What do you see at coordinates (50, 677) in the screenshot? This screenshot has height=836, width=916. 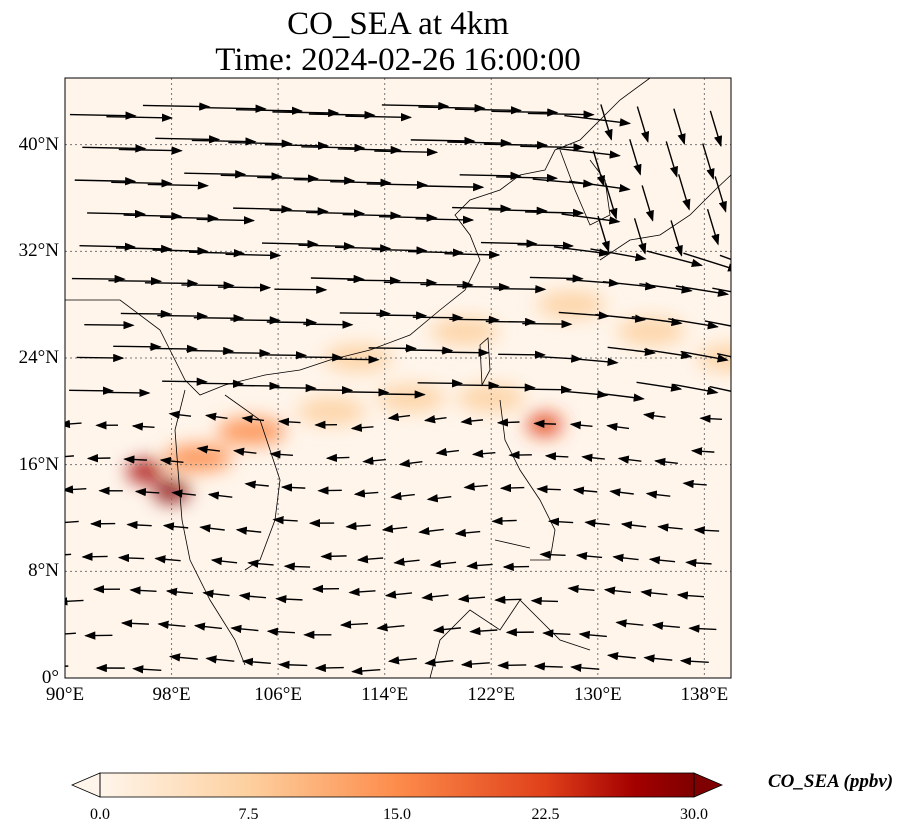 I see `y-tick-label: 0°` at bounding box center [50, 677].